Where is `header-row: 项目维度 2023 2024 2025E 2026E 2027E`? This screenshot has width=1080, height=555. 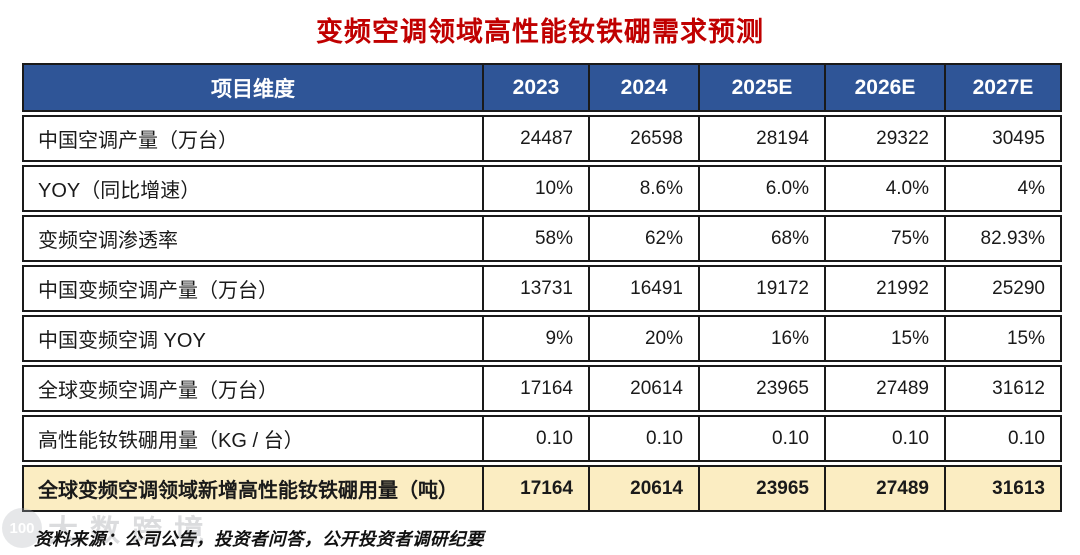 header-row: 项目维度 2023 2024 2025E 2026E 2027E is located at coordinates (542, 87).